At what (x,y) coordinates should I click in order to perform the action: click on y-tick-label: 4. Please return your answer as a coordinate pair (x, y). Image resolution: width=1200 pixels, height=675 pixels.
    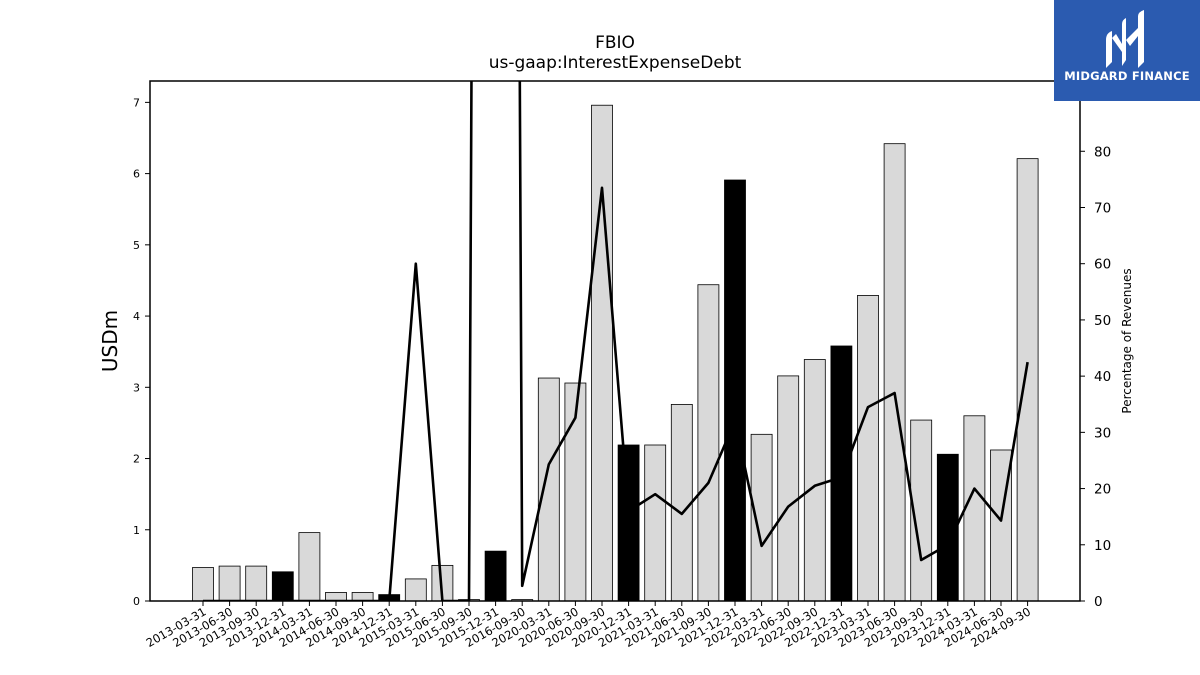
    Looking at the image, I should click on (136, 316).